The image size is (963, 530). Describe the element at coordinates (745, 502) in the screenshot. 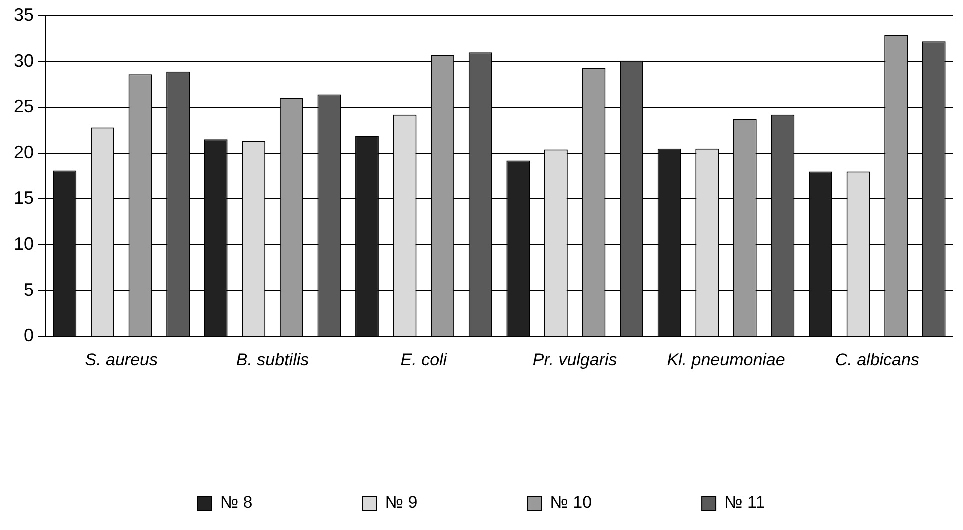

I see `legend-label: № 11` at that location.